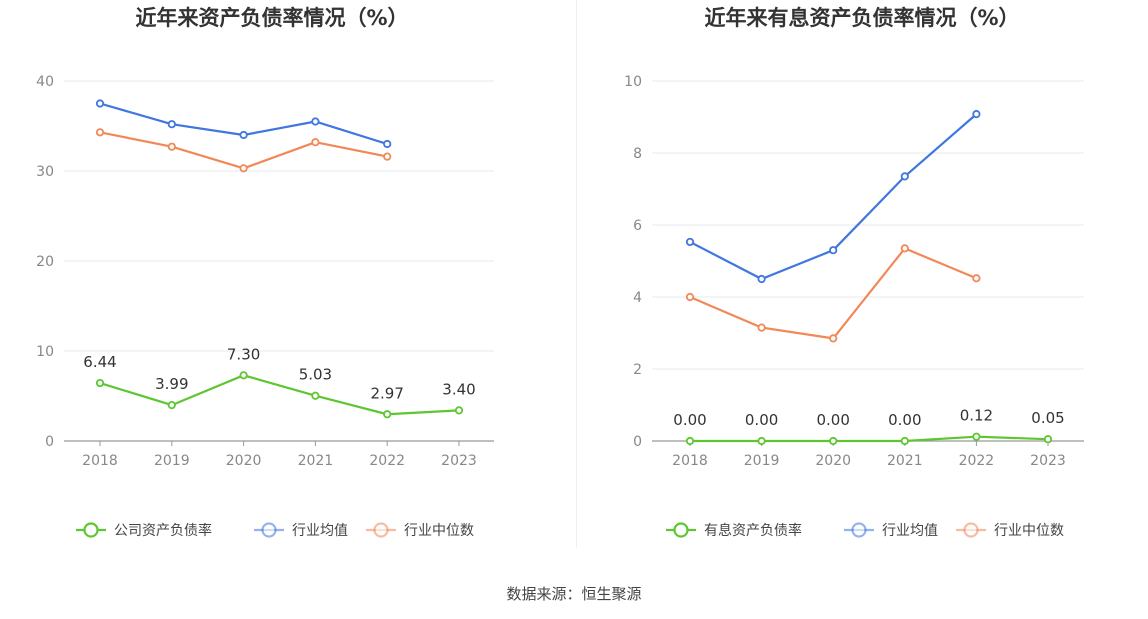 Image resolution: width=1148 pixels, height=619 pixels. Describe the element at coordinates (171, 384) in the screenshot. I see `data-label: 3.99` at that location.